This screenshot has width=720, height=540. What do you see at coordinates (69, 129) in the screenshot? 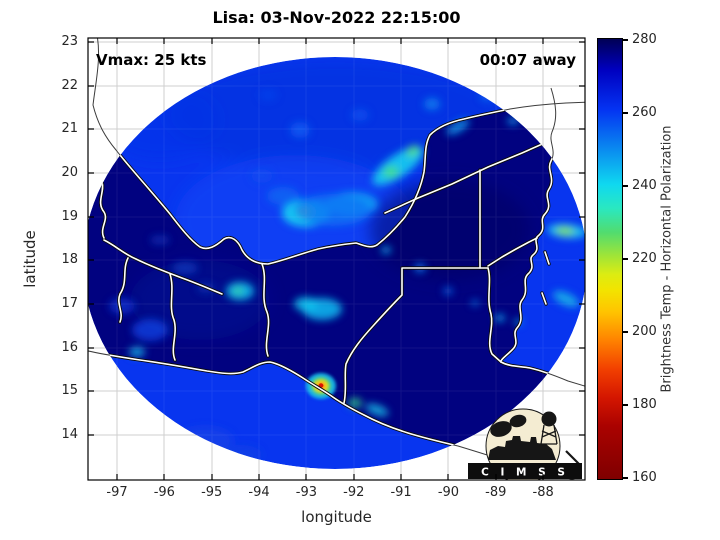
I see `y-axis-tick-label: 21` at bounding box center [69, 129].